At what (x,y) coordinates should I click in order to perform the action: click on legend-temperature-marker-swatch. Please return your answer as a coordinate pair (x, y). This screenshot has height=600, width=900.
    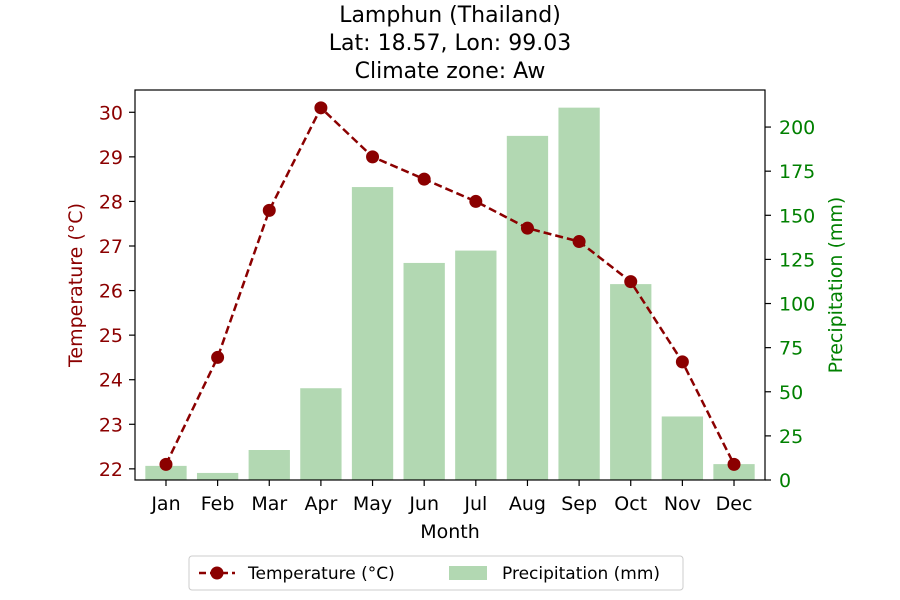
    Looking at the image, I should click on (217, 573).